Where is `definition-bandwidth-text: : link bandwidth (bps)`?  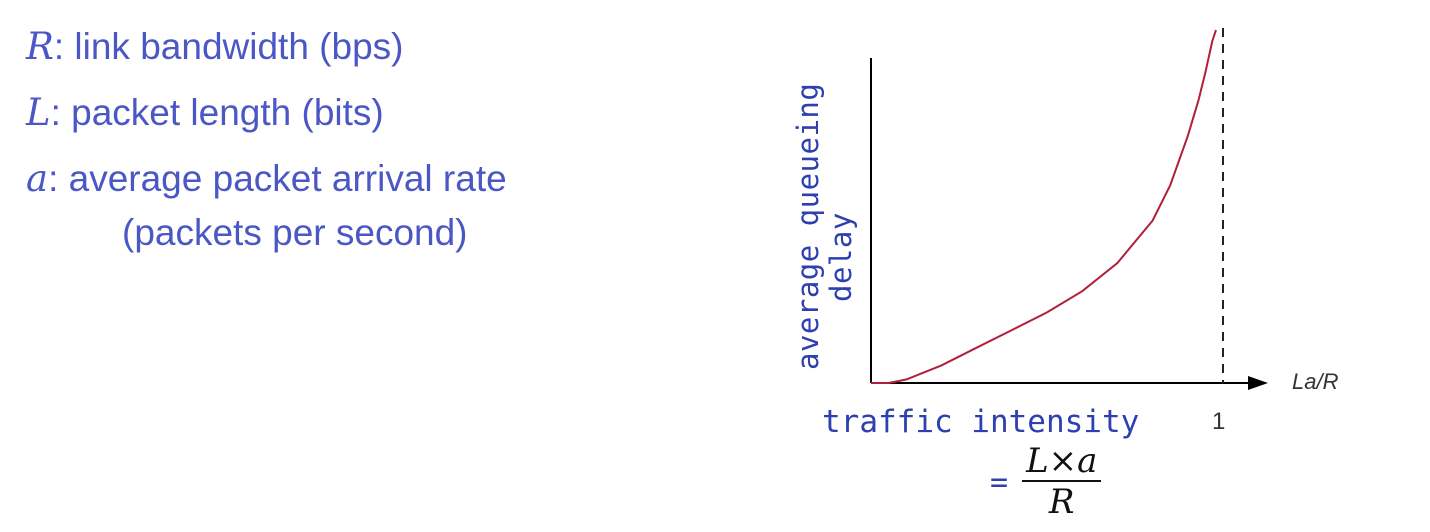
definition-bandwidth-text: : link bandwidth (bps) is located at coordinates (228, 46).